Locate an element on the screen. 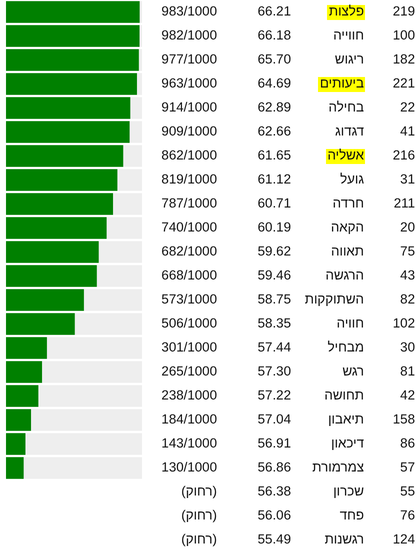 Image resolution: width=416 pixels, height=552 pixels. text: 58.35 is located at coordinates (274, 323).